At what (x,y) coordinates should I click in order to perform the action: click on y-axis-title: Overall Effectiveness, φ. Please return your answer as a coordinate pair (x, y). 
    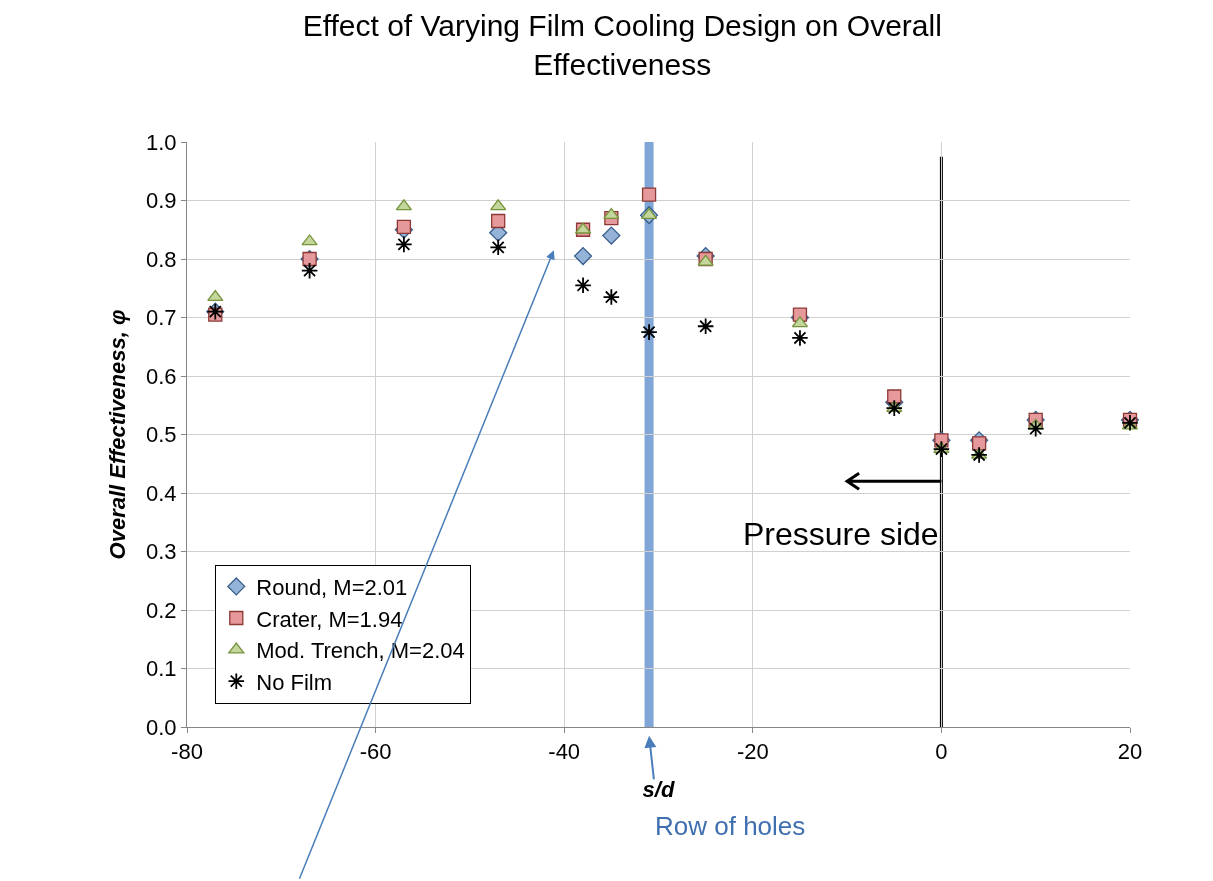
    Looking at the image, I should click on (117, 434).